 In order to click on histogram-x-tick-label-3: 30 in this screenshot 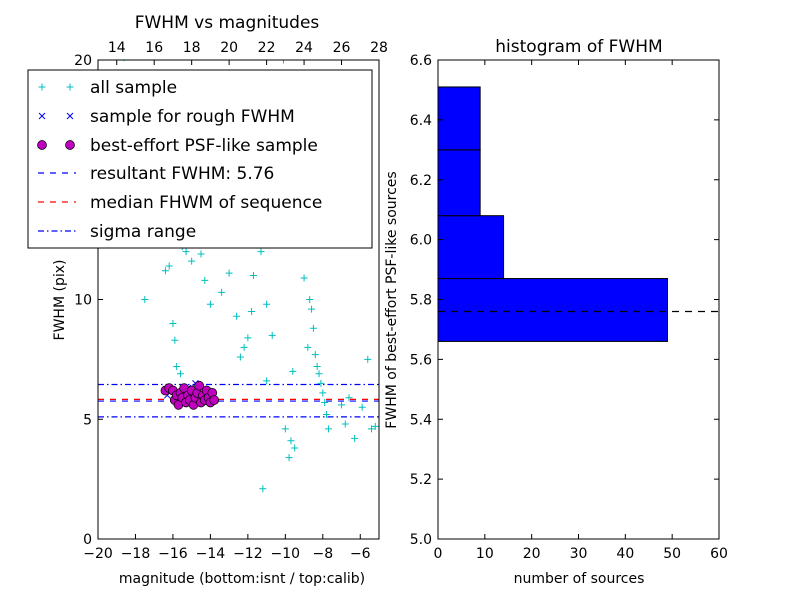, I will do `click(579, 554)`.